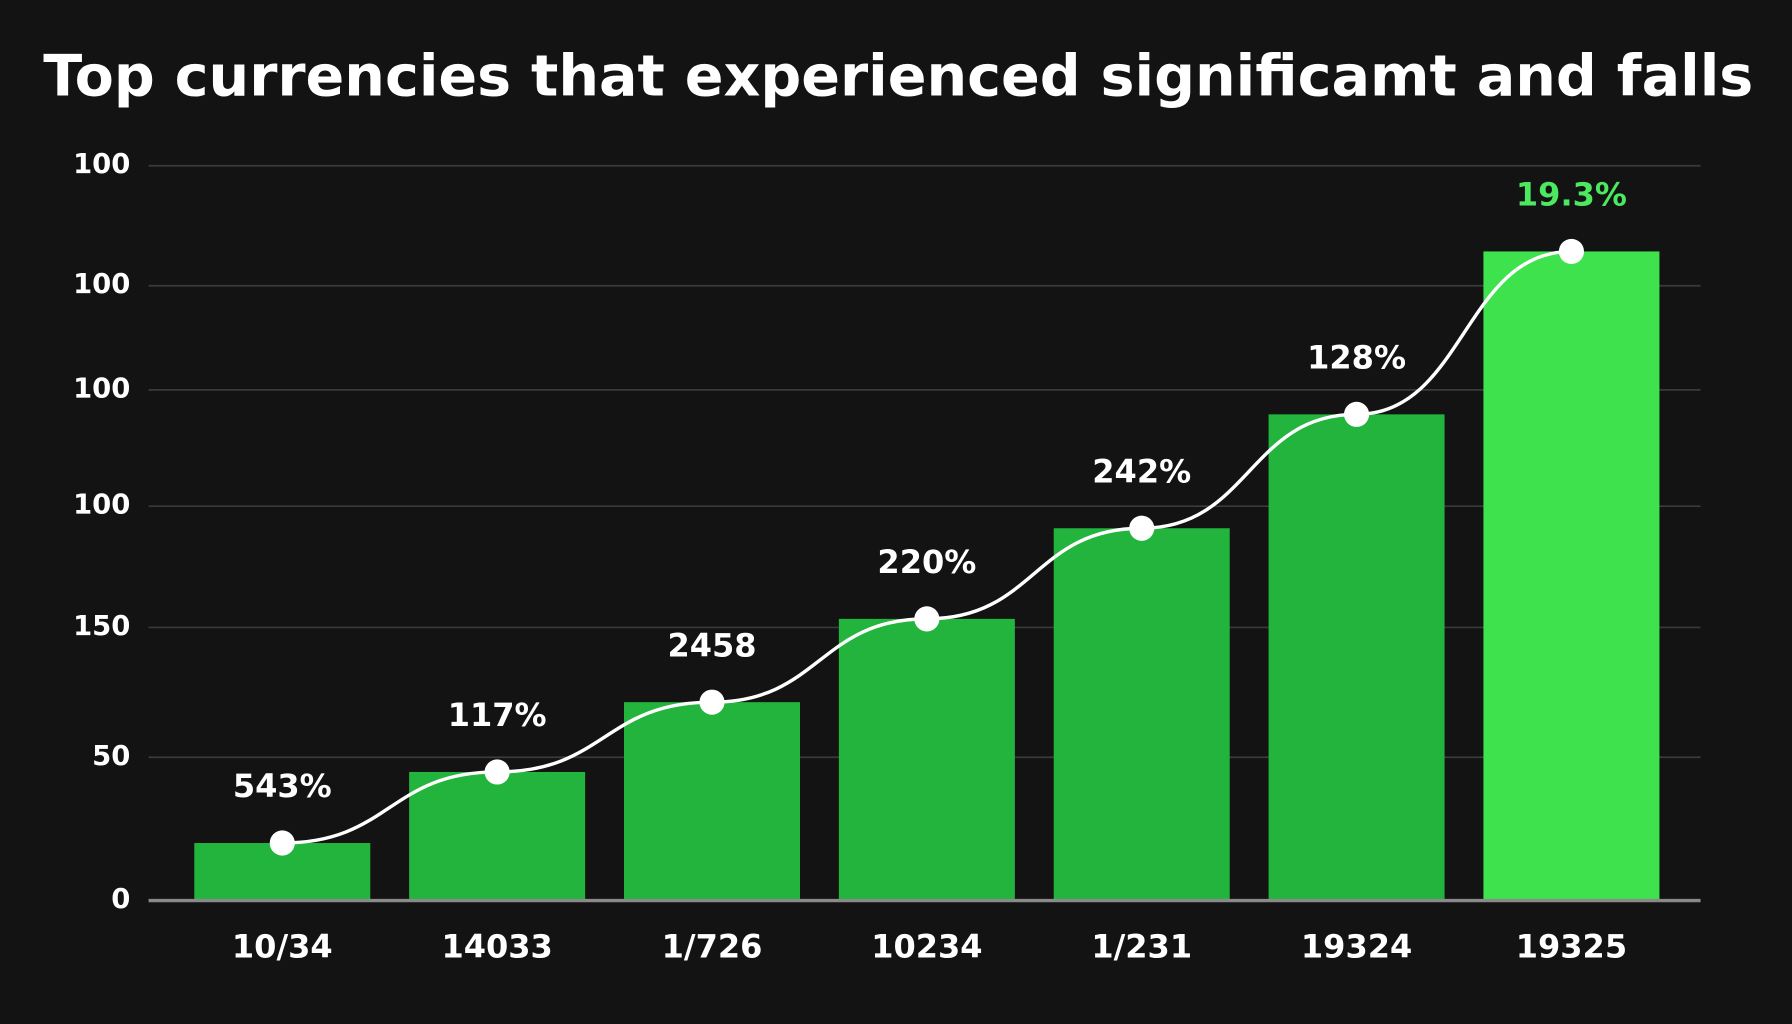 This screenshot has height=1024, width=1792. What do you see at coordinates (1141, 947) in the screenshot?
I see `x-tick-label: 1/231` at bounding box center [1141, 947].